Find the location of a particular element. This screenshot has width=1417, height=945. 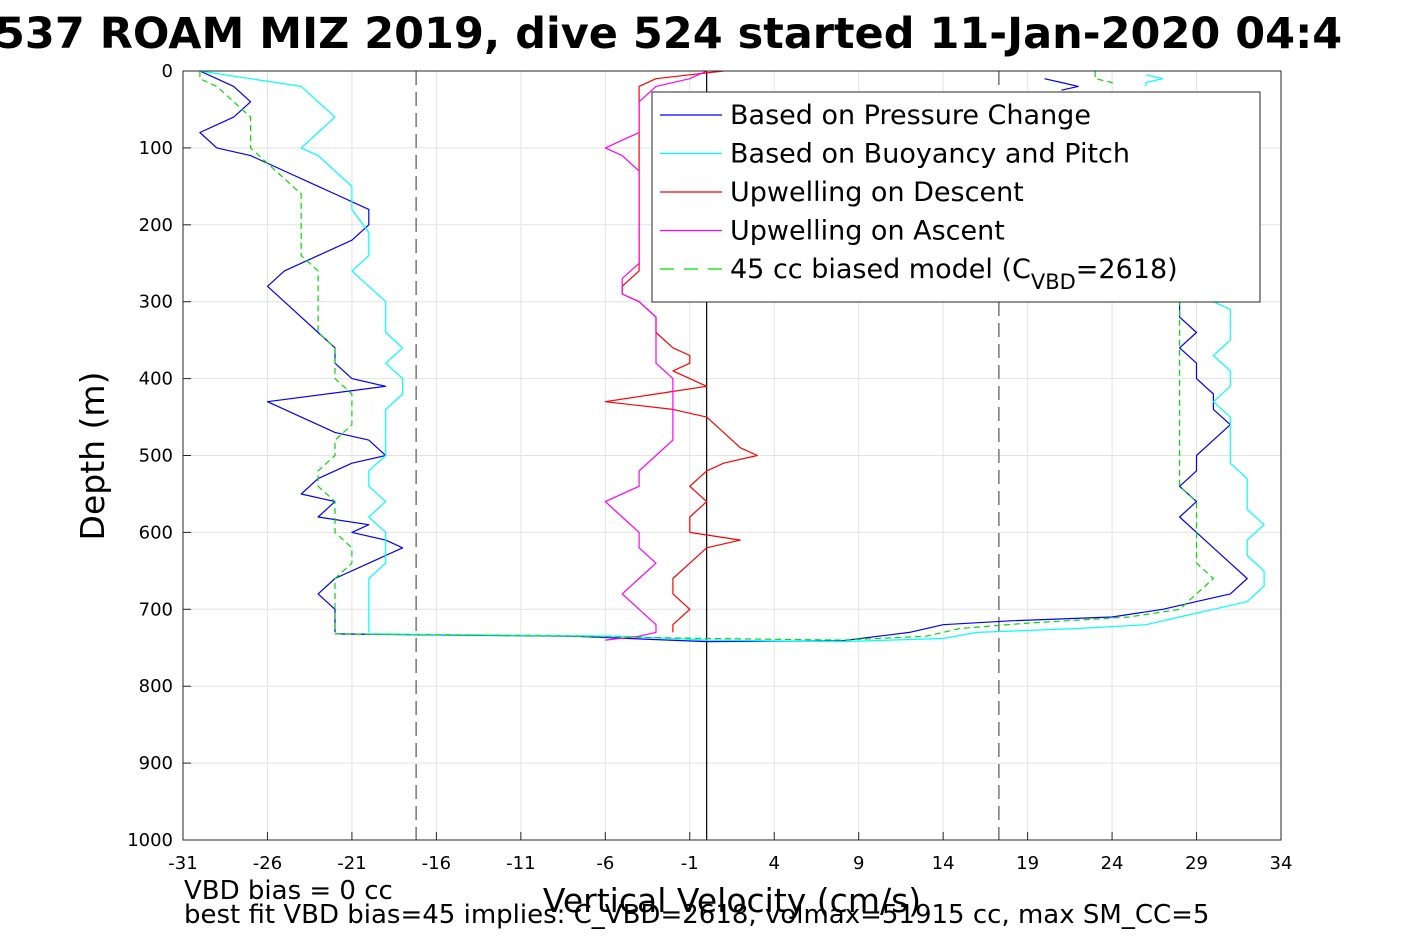

y-tick-label: 100 is located at coordinates (156, 148).